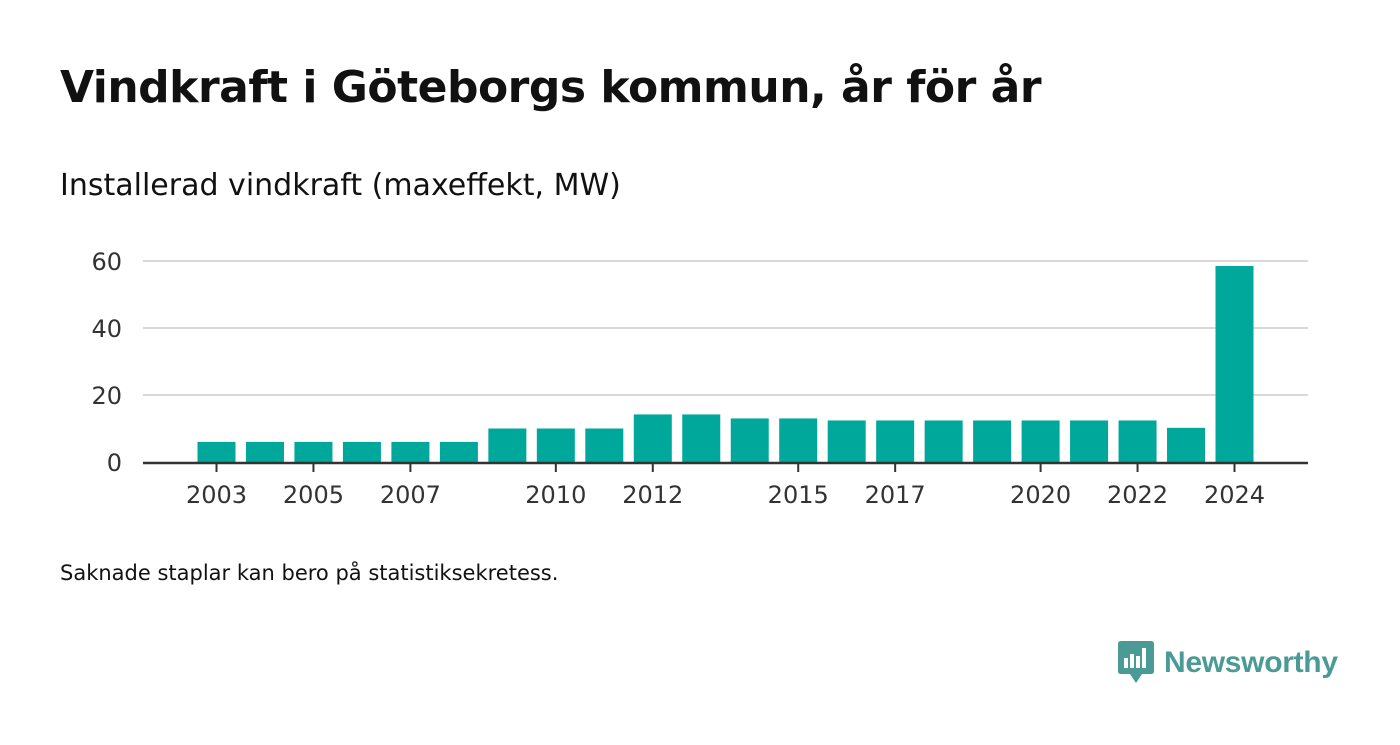  I want to click on bar-2022, so click(1137, 441).